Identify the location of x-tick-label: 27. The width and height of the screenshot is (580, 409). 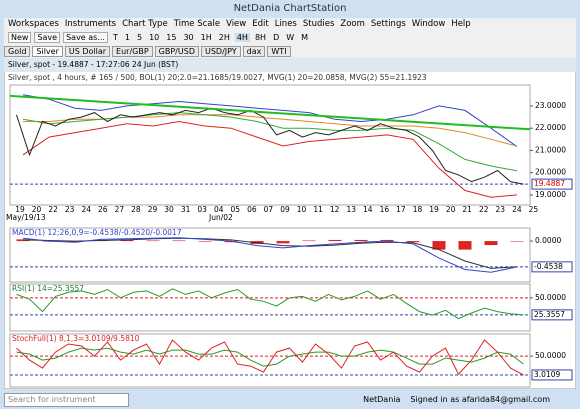
(120, 209).